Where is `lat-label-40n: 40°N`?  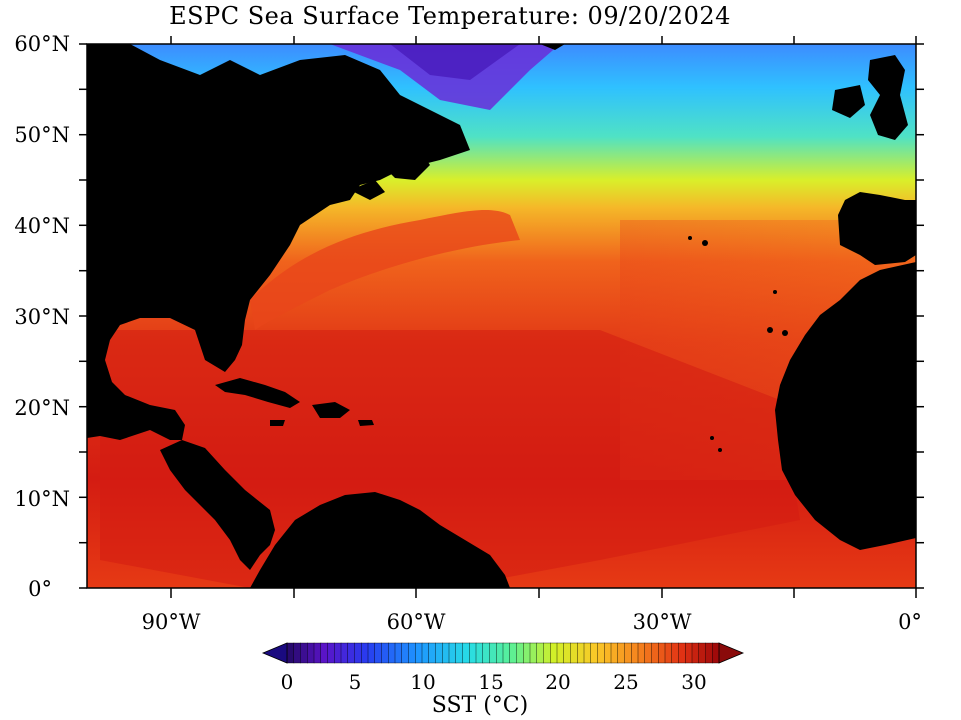
lat-label-40n: 40°N is located at coordinates (42, 226).